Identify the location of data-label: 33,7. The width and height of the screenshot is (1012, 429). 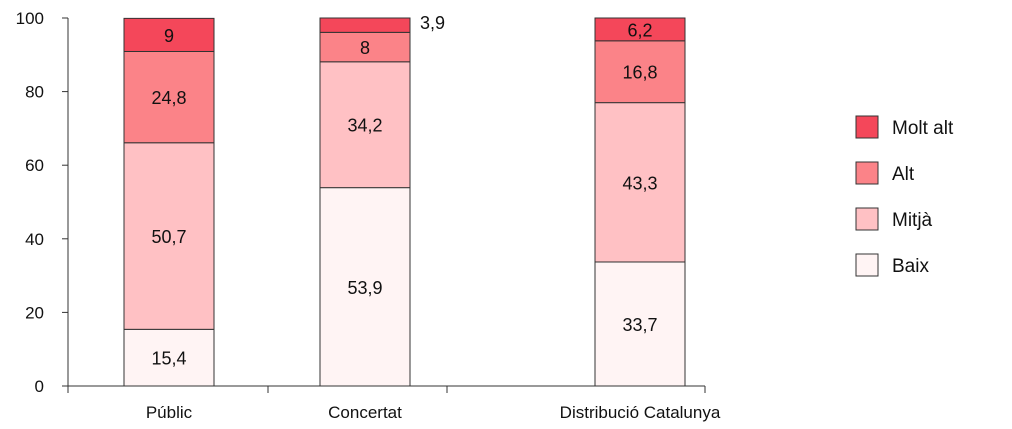
(639, 325).